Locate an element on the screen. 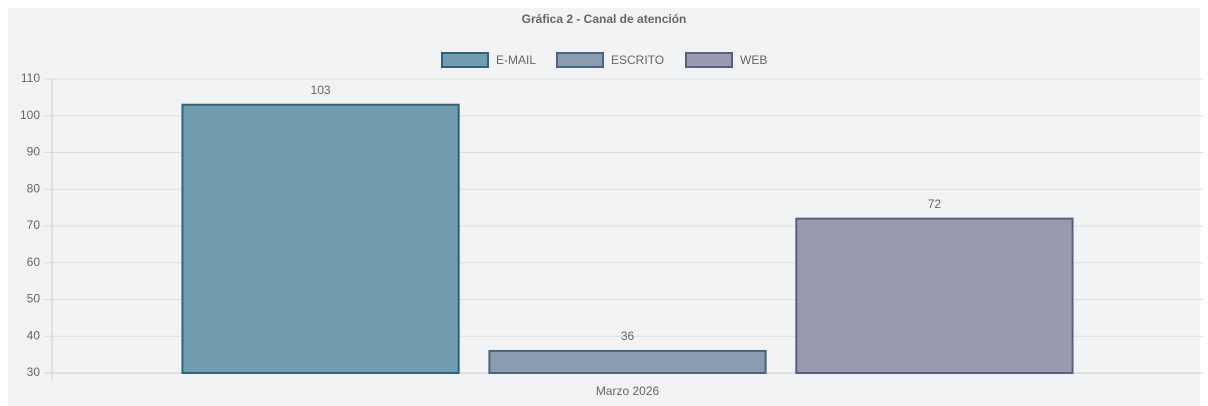  y-tick-label: 100 is located at coordinates (30, 115).